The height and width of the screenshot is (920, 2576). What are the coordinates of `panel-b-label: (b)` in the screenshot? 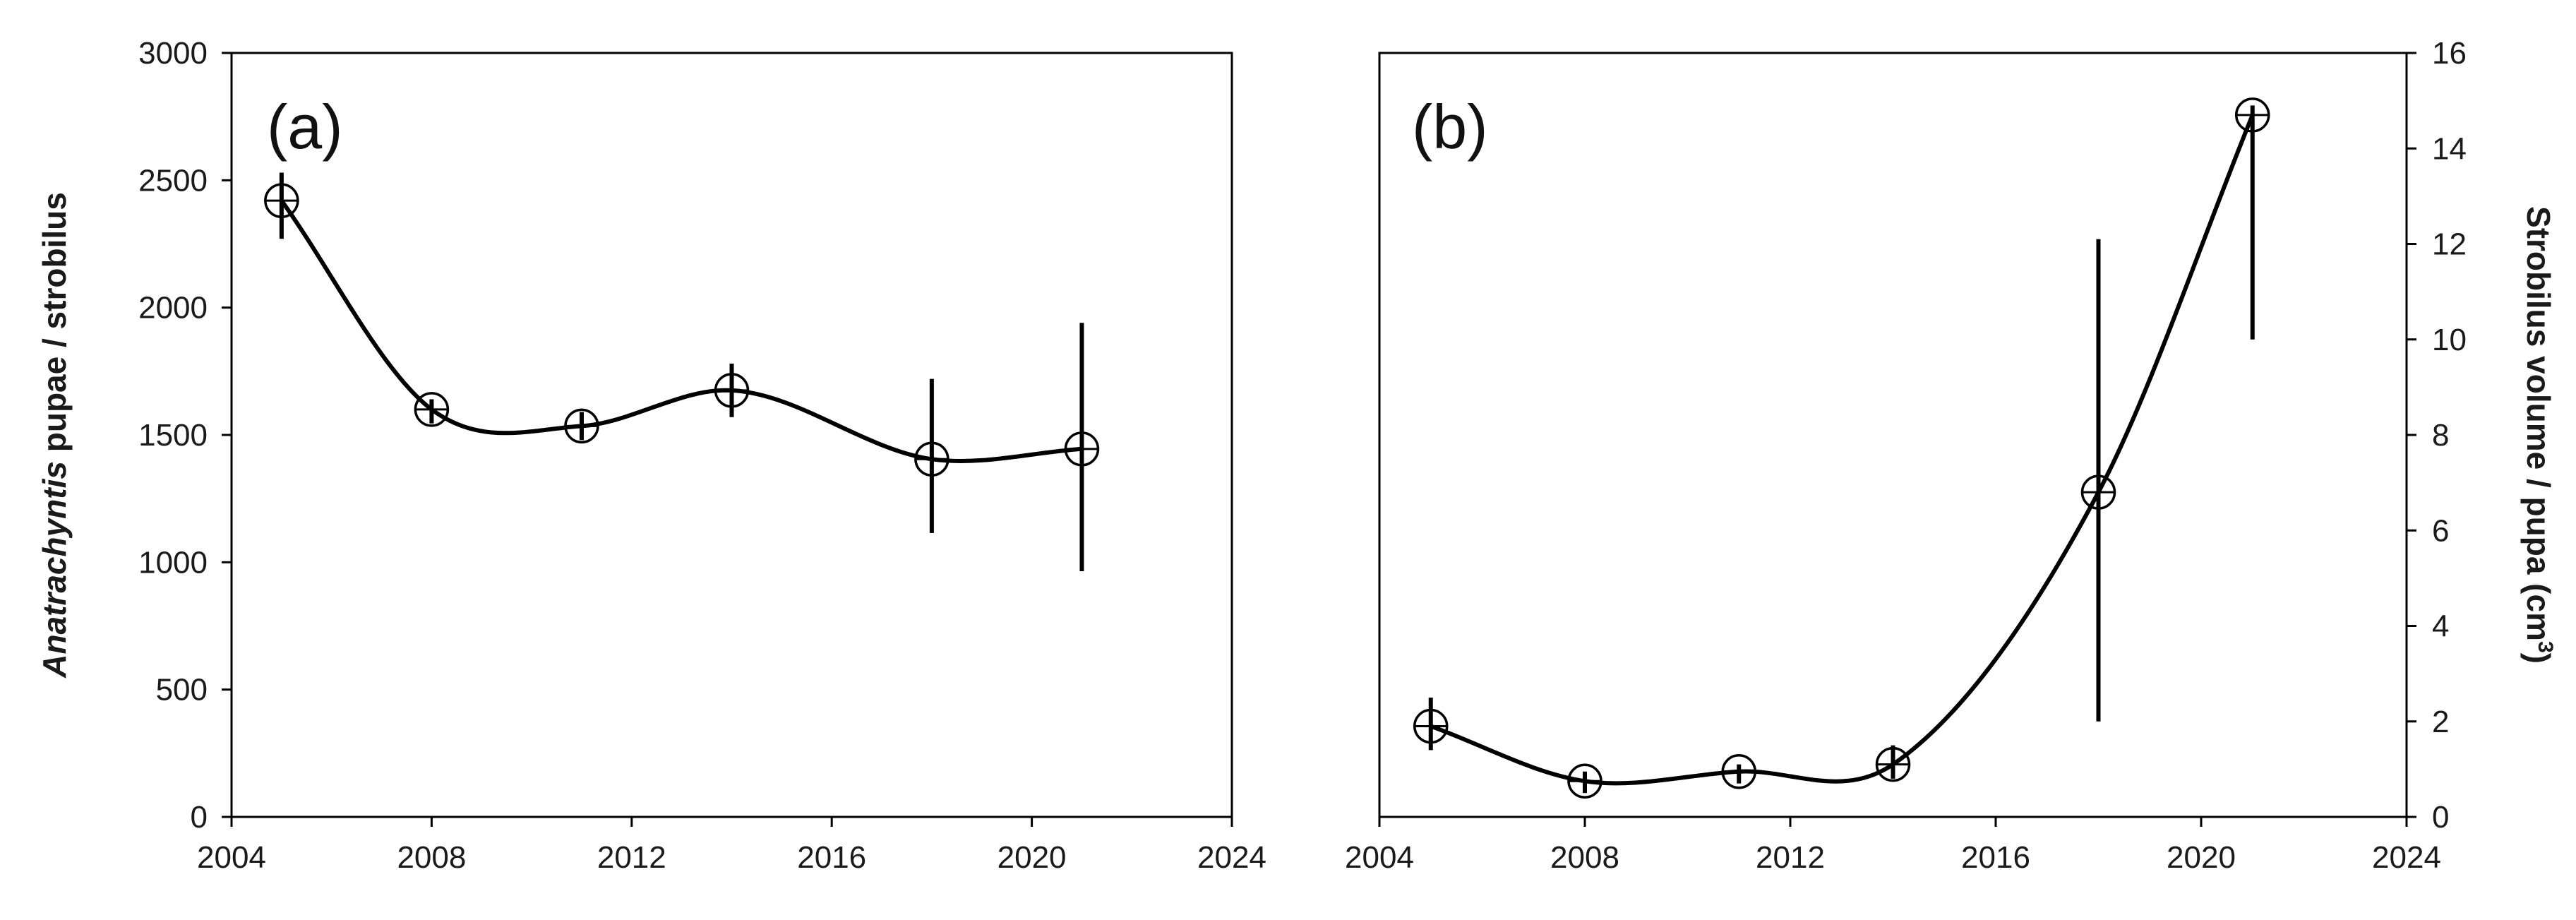 It's located at (1450, 127).